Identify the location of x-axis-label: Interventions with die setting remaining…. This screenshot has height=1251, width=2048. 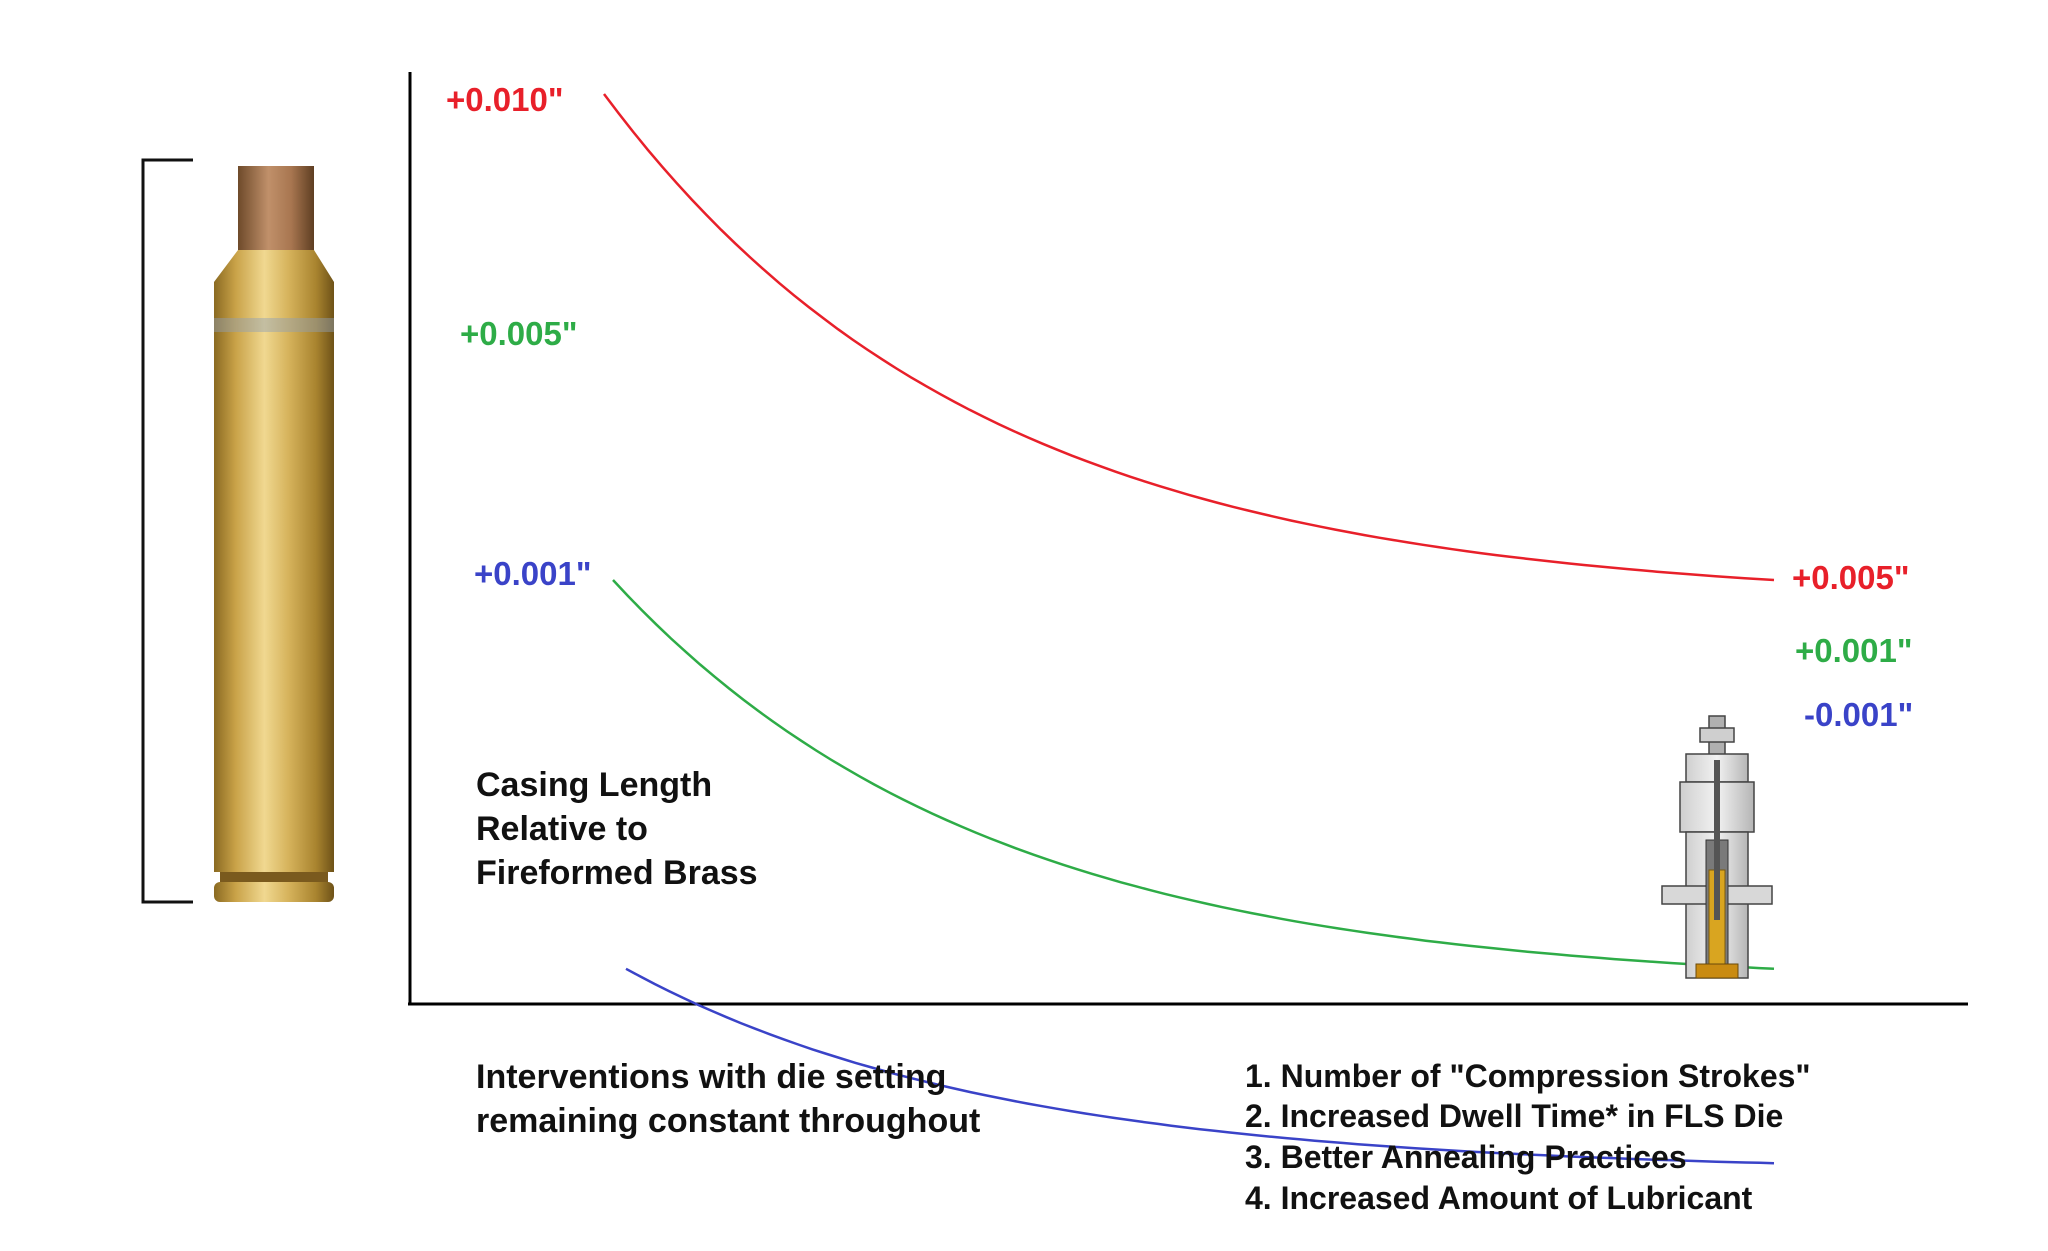
(728, 1099).